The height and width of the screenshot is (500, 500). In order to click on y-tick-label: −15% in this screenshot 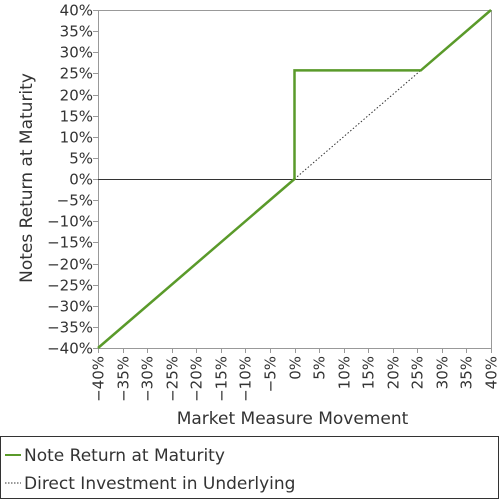, I will do `click(70, 243)`.